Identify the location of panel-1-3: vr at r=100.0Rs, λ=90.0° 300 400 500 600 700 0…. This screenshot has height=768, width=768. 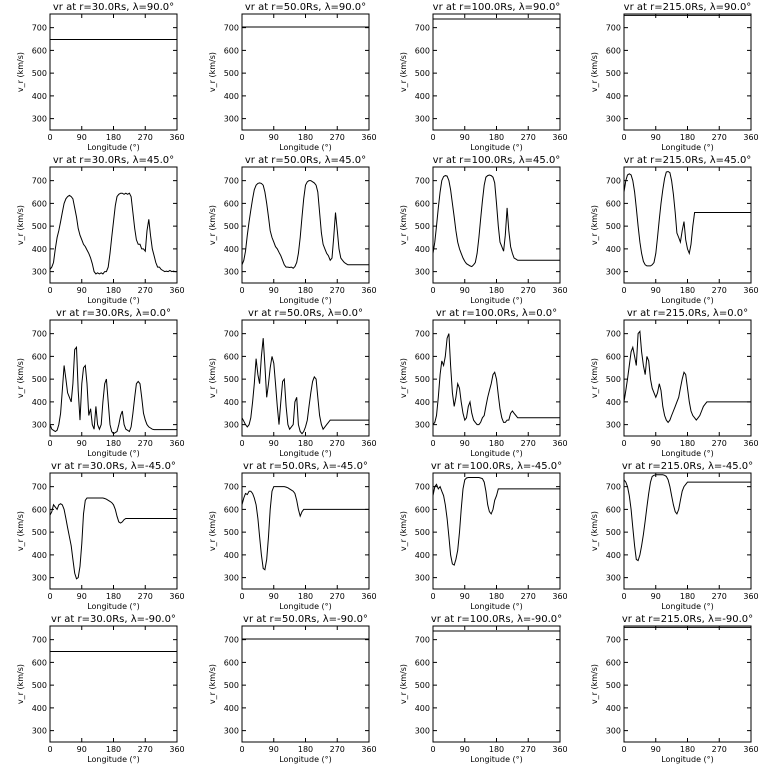
(483, 77).